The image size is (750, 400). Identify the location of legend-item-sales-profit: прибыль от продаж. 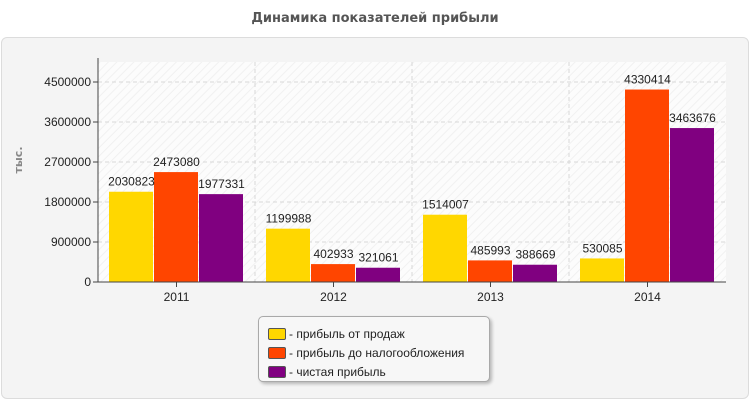
(378, 333).